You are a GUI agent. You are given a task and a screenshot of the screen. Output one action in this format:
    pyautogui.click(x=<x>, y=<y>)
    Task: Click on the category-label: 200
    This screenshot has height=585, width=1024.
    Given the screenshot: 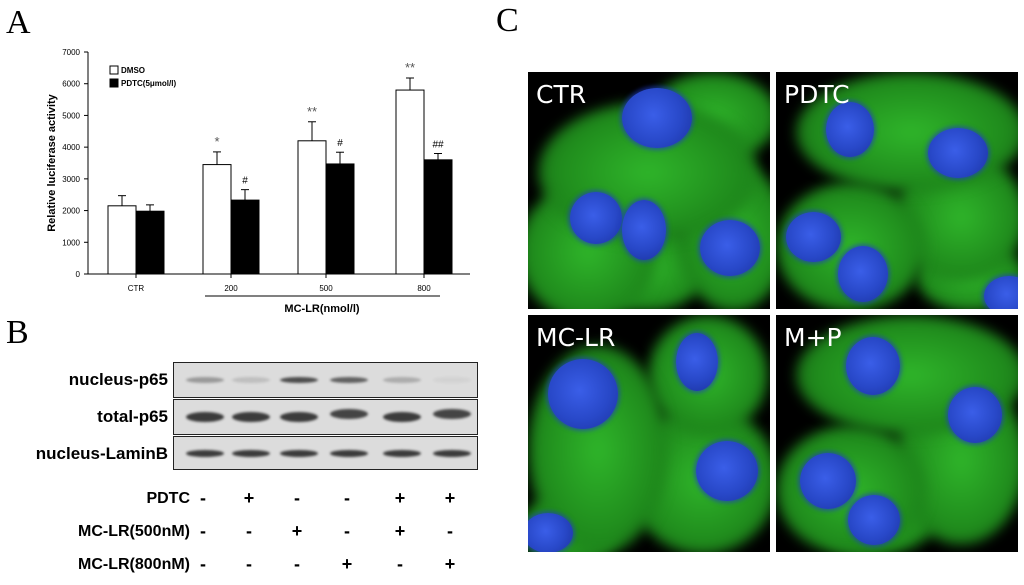 What is the action you would take?
    pyautogui.click(x=231, y=288)
    